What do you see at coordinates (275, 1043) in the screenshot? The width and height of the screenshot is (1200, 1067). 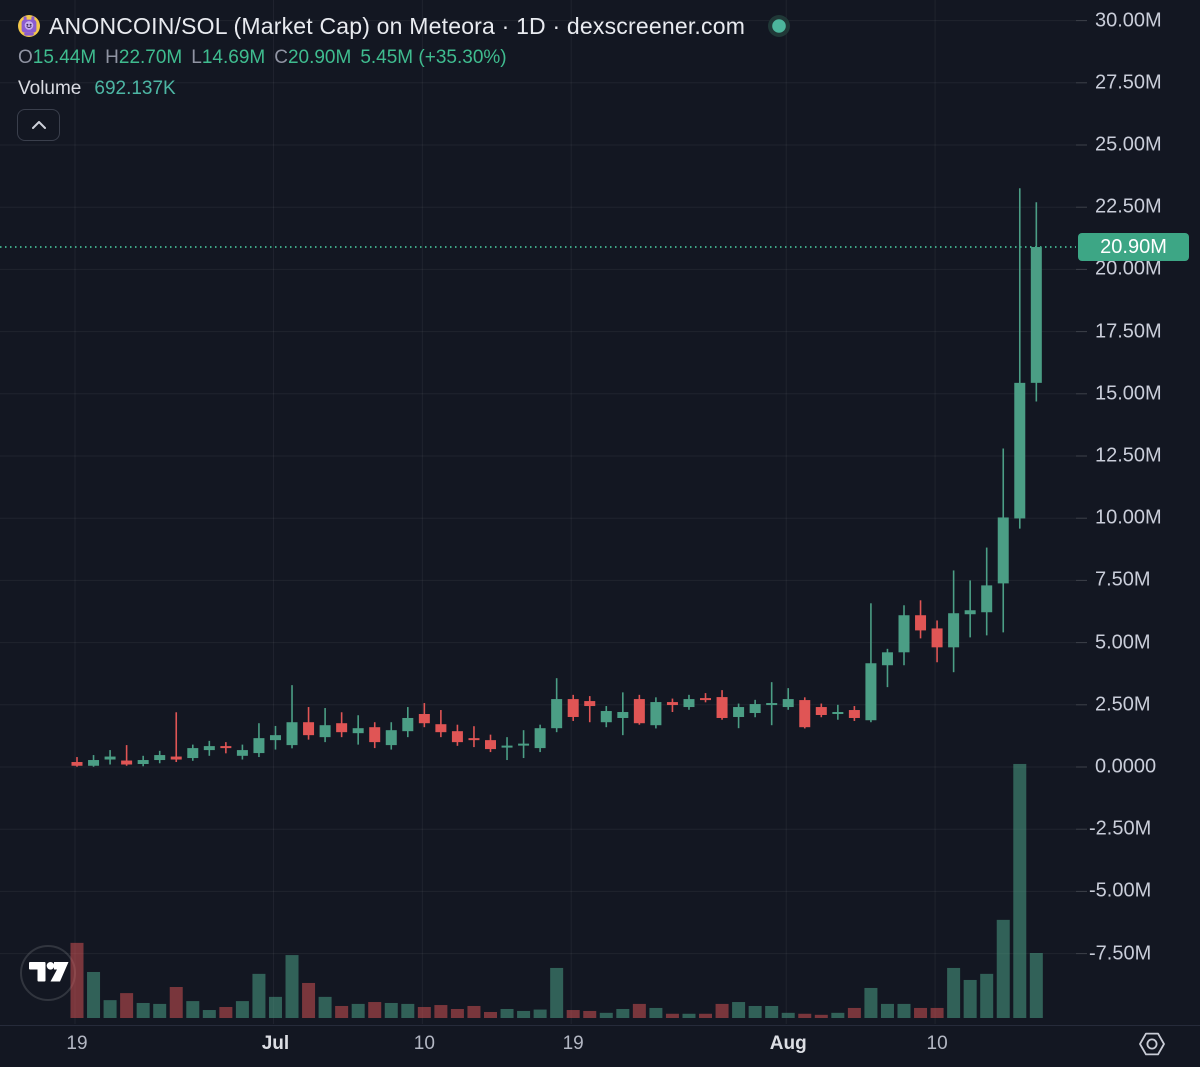 I see `time-axis-label: Jul` at bounding box center [275, 1043].